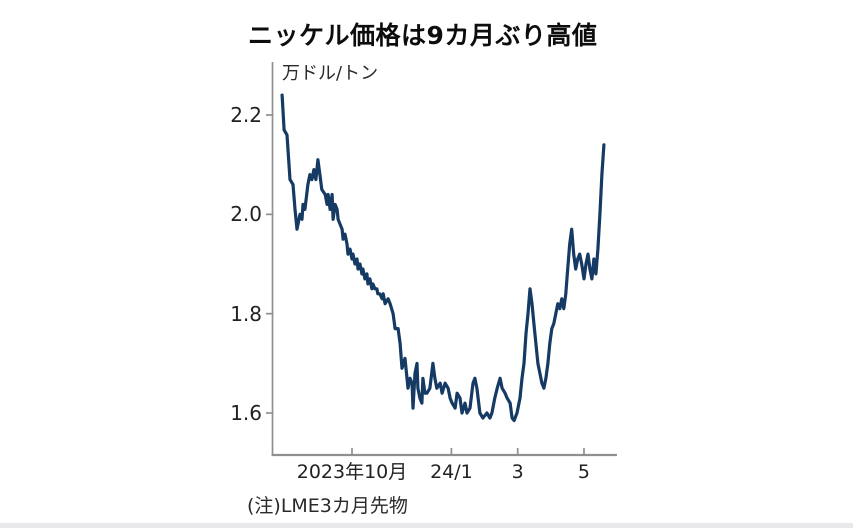  I want to click on y-axis-unit-label: 万ドル/トン, so click(330, 73).